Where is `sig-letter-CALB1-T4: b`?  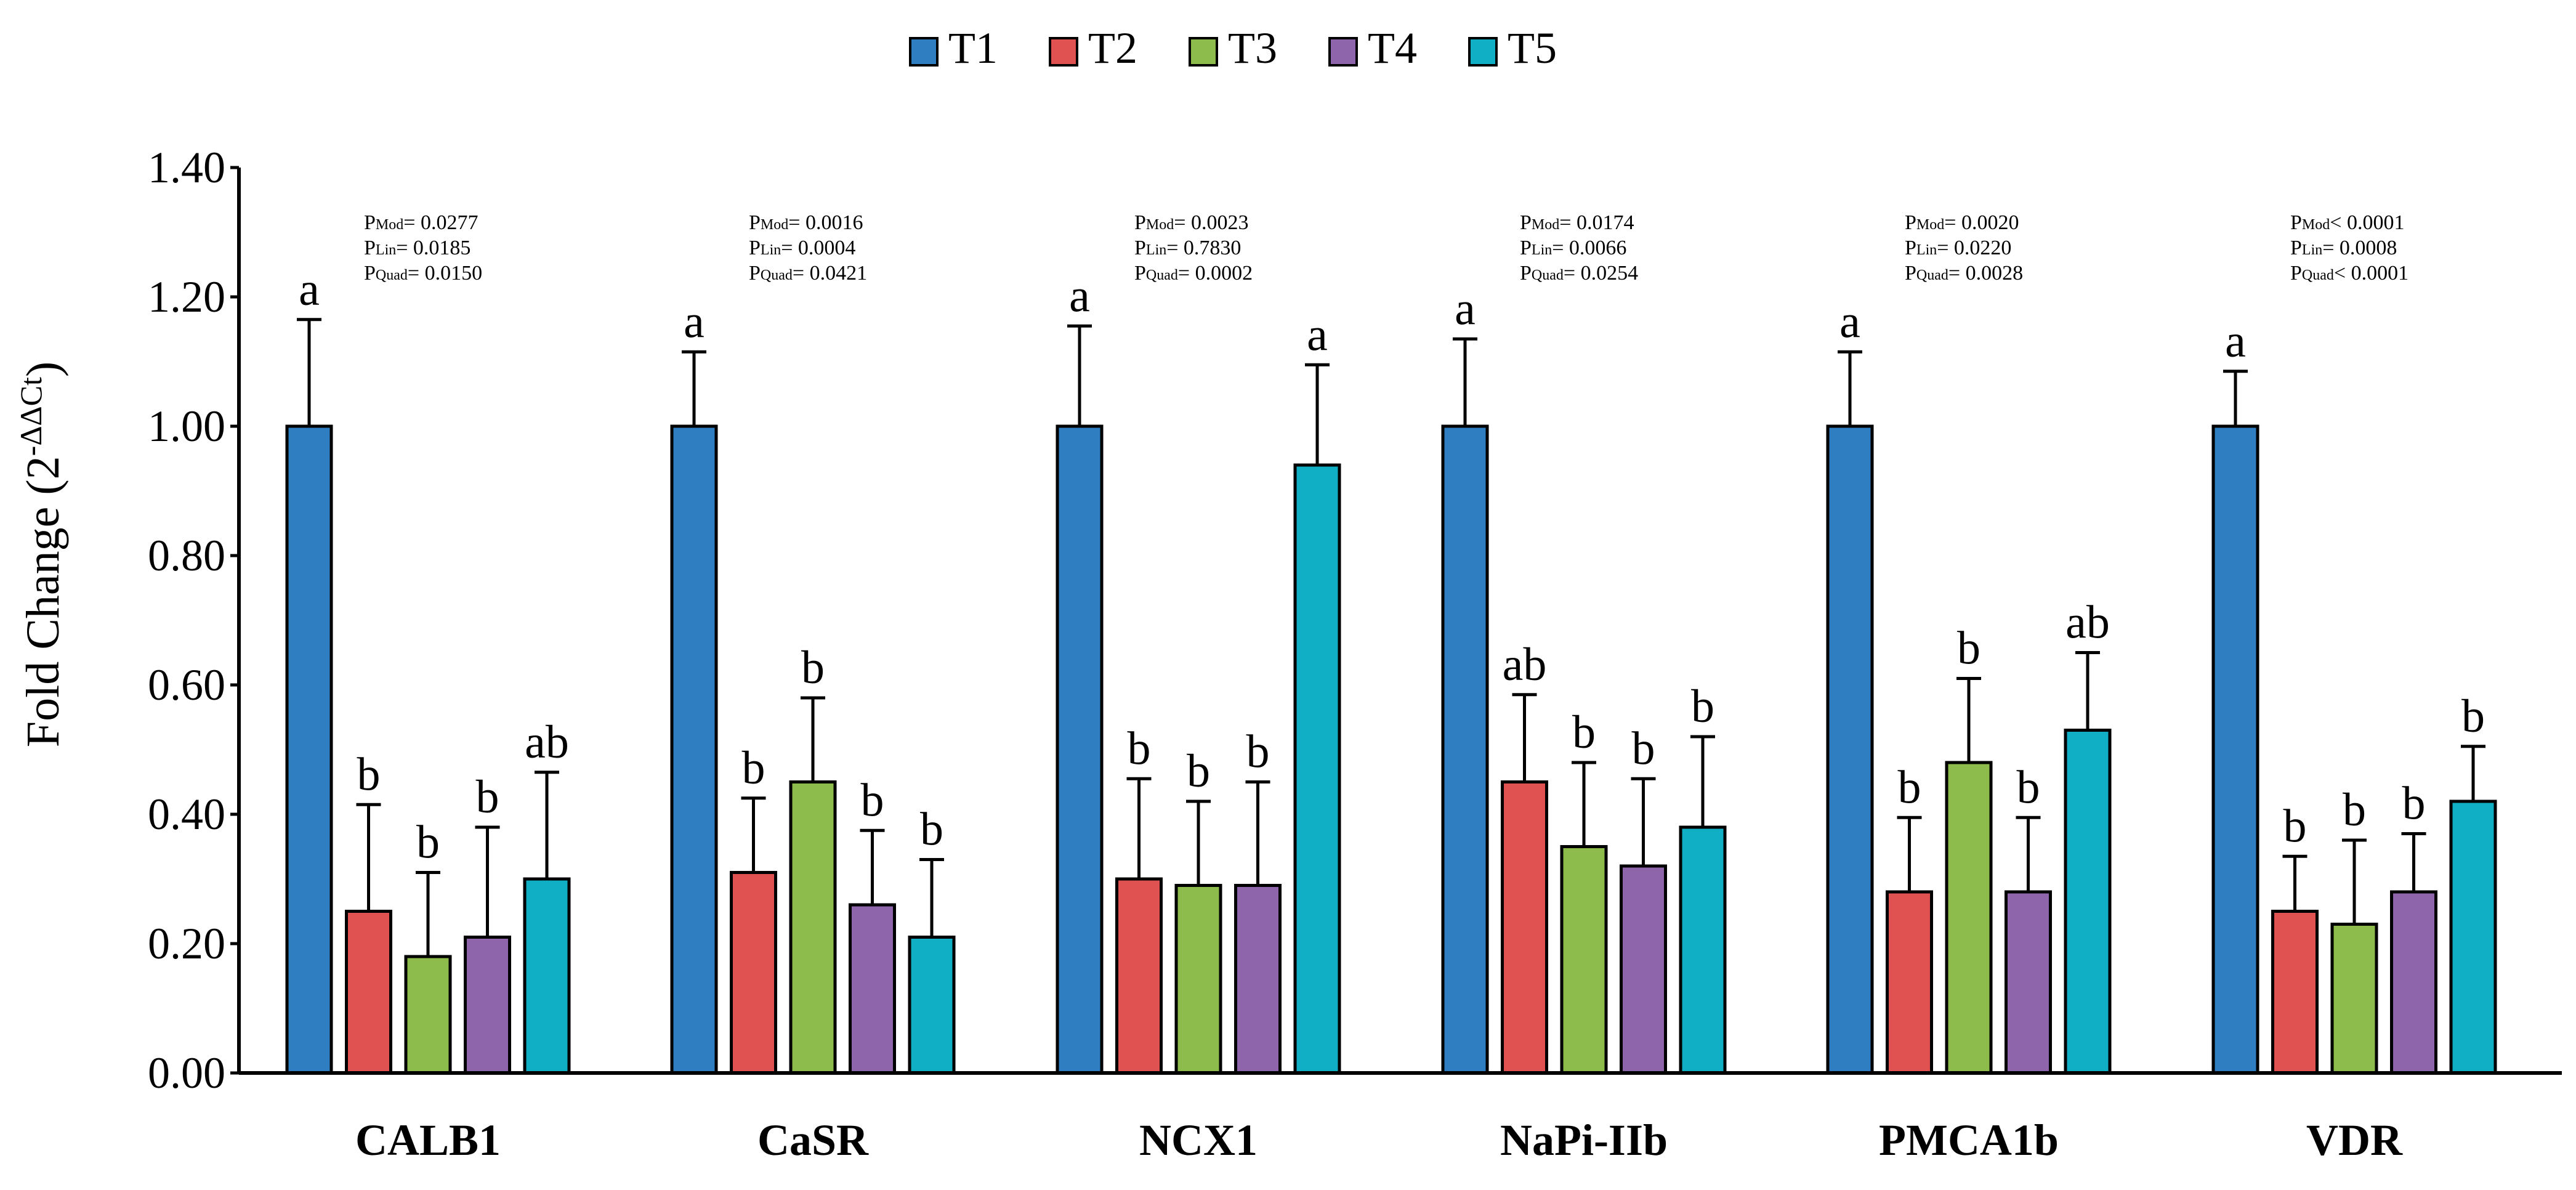
sig-letter-CALB1-T4: b is located at coordinates (487, 797).